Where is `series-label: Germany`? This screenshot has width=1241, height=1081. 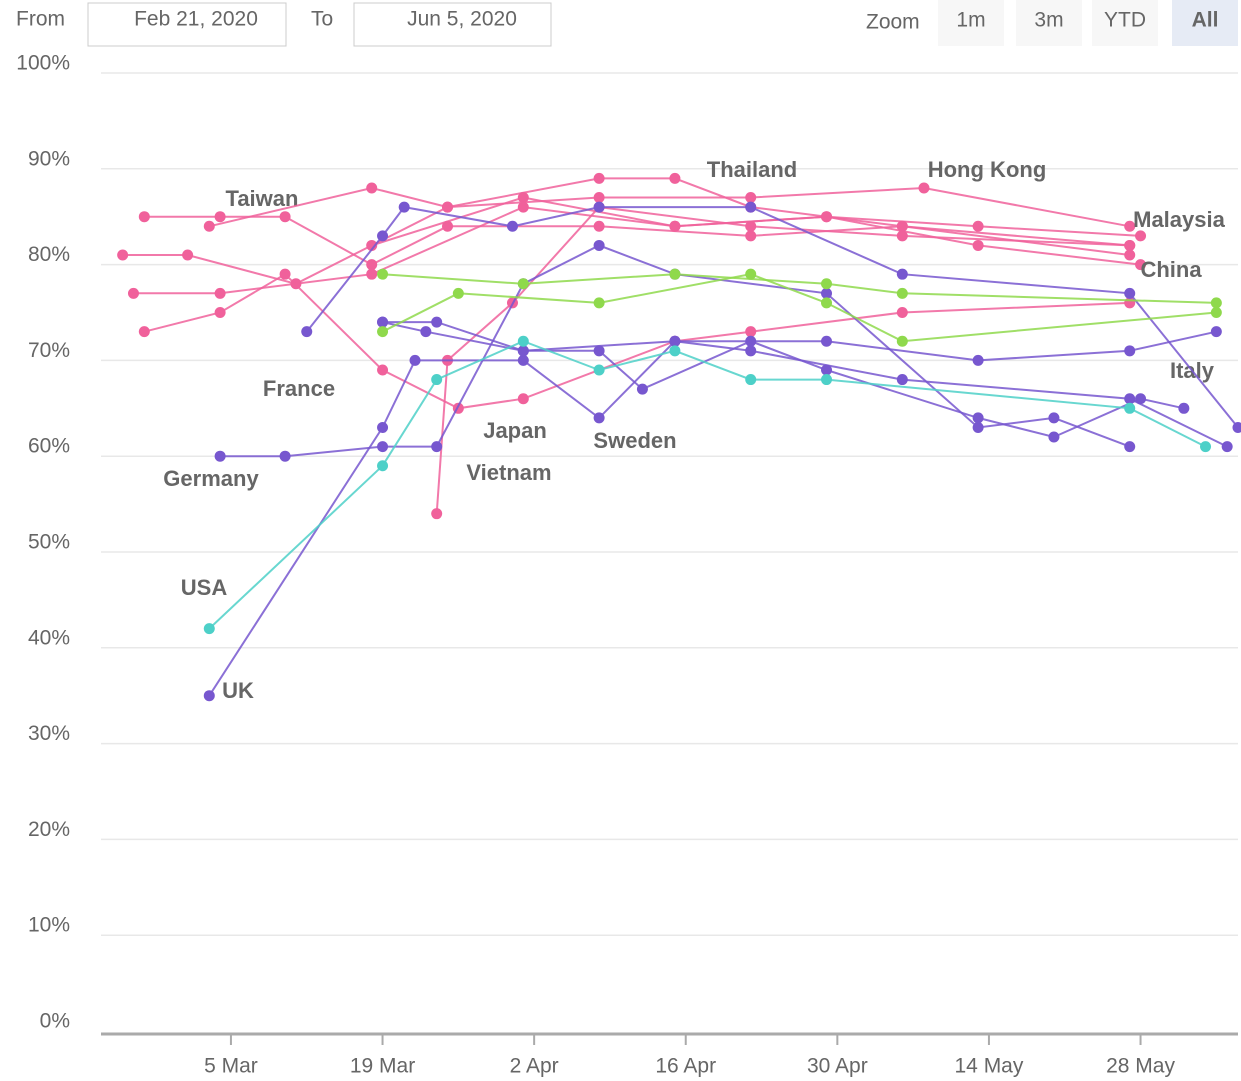
series-label: Germany is located at coordinates (211, 478).